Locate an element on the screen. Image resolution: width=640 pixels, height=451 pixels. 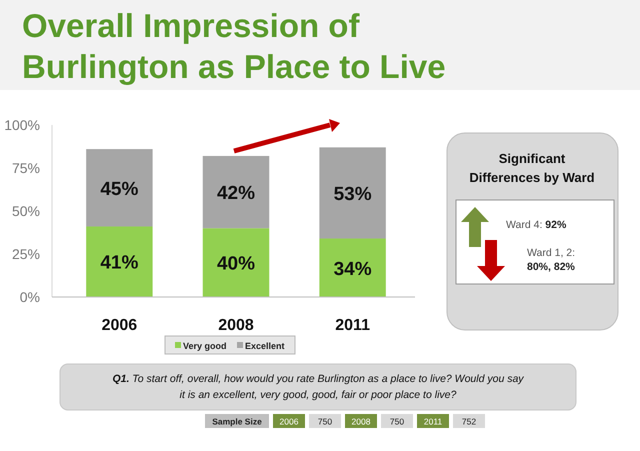
data-label: 42% is located at coordinates (236, 193).